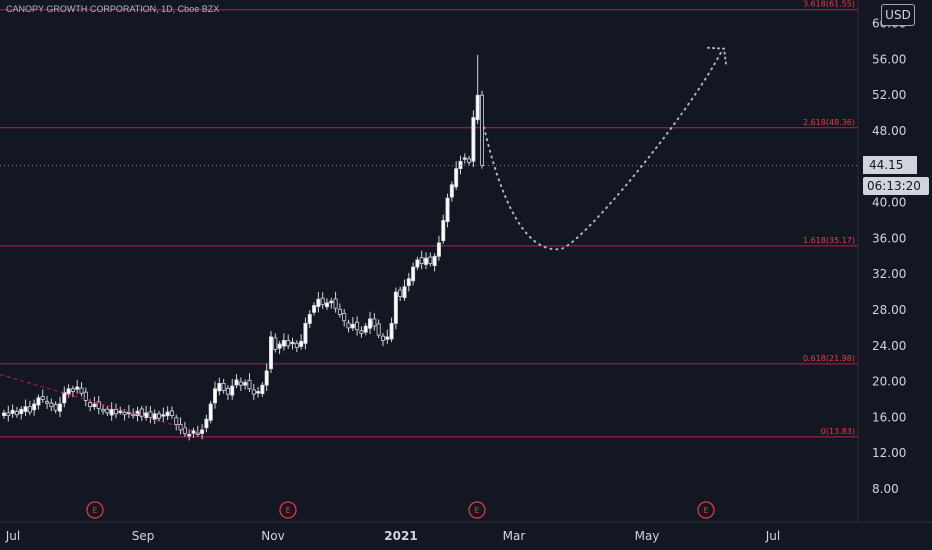  I want to click on time-tick-label: Jul, so click(12, 536).